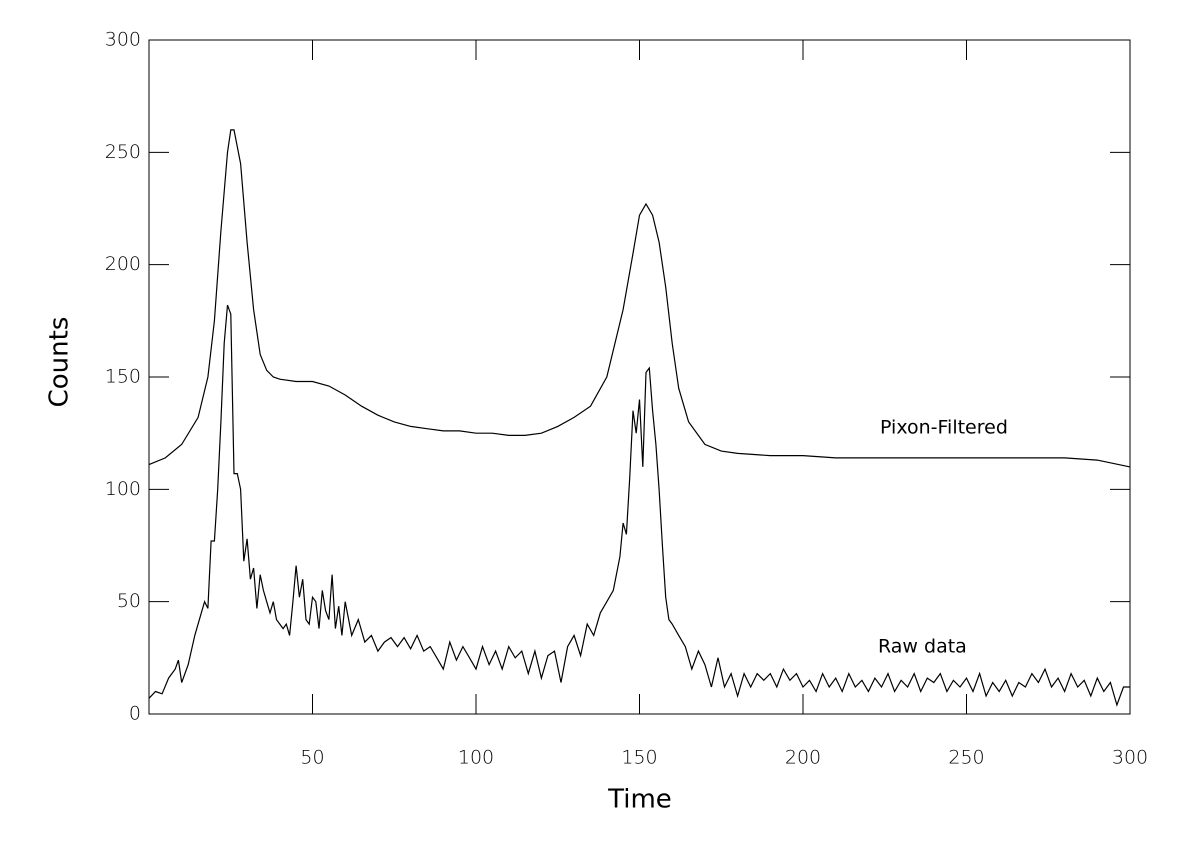 This screenshot has width=1200, height=850. Describe the element at coordinates (129, 601) in the screenshot. I see `y-tick-label: 50` at that location.